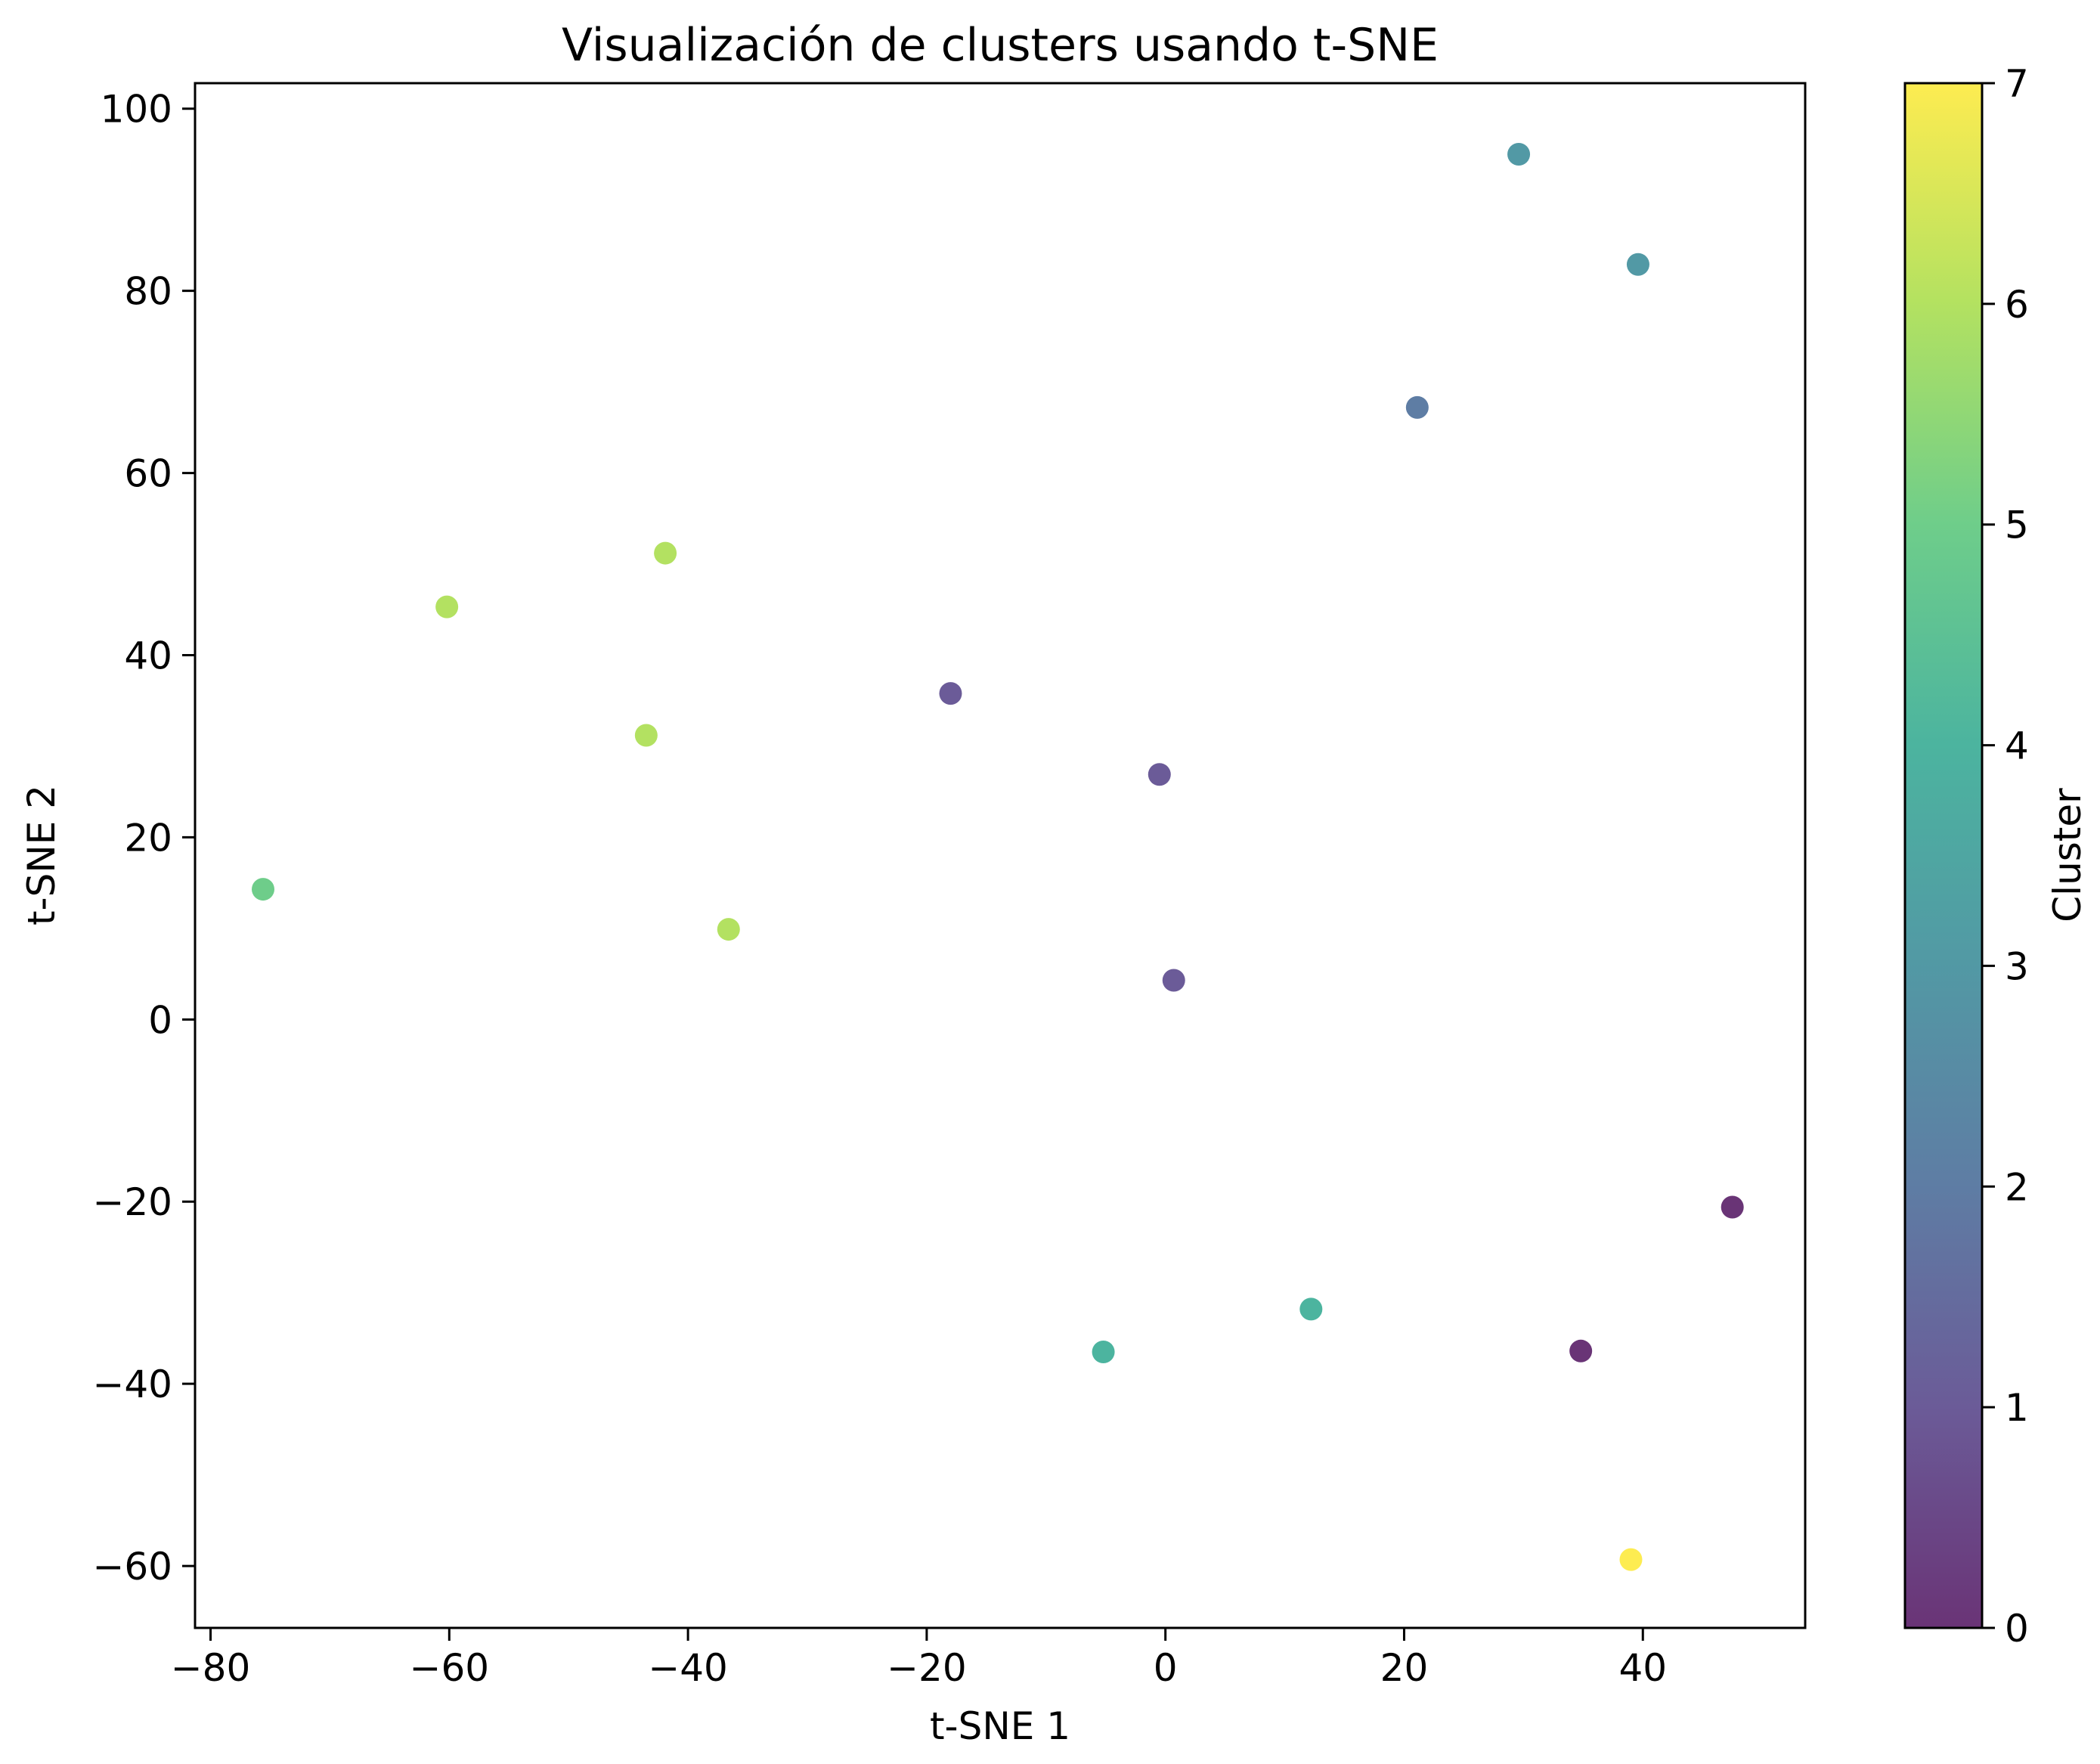  What do you see at coordinates (1000, 1726) in the screenshot?
I see `x-axis-label: t-SNE 1` at bounding box center [1000, 1726].